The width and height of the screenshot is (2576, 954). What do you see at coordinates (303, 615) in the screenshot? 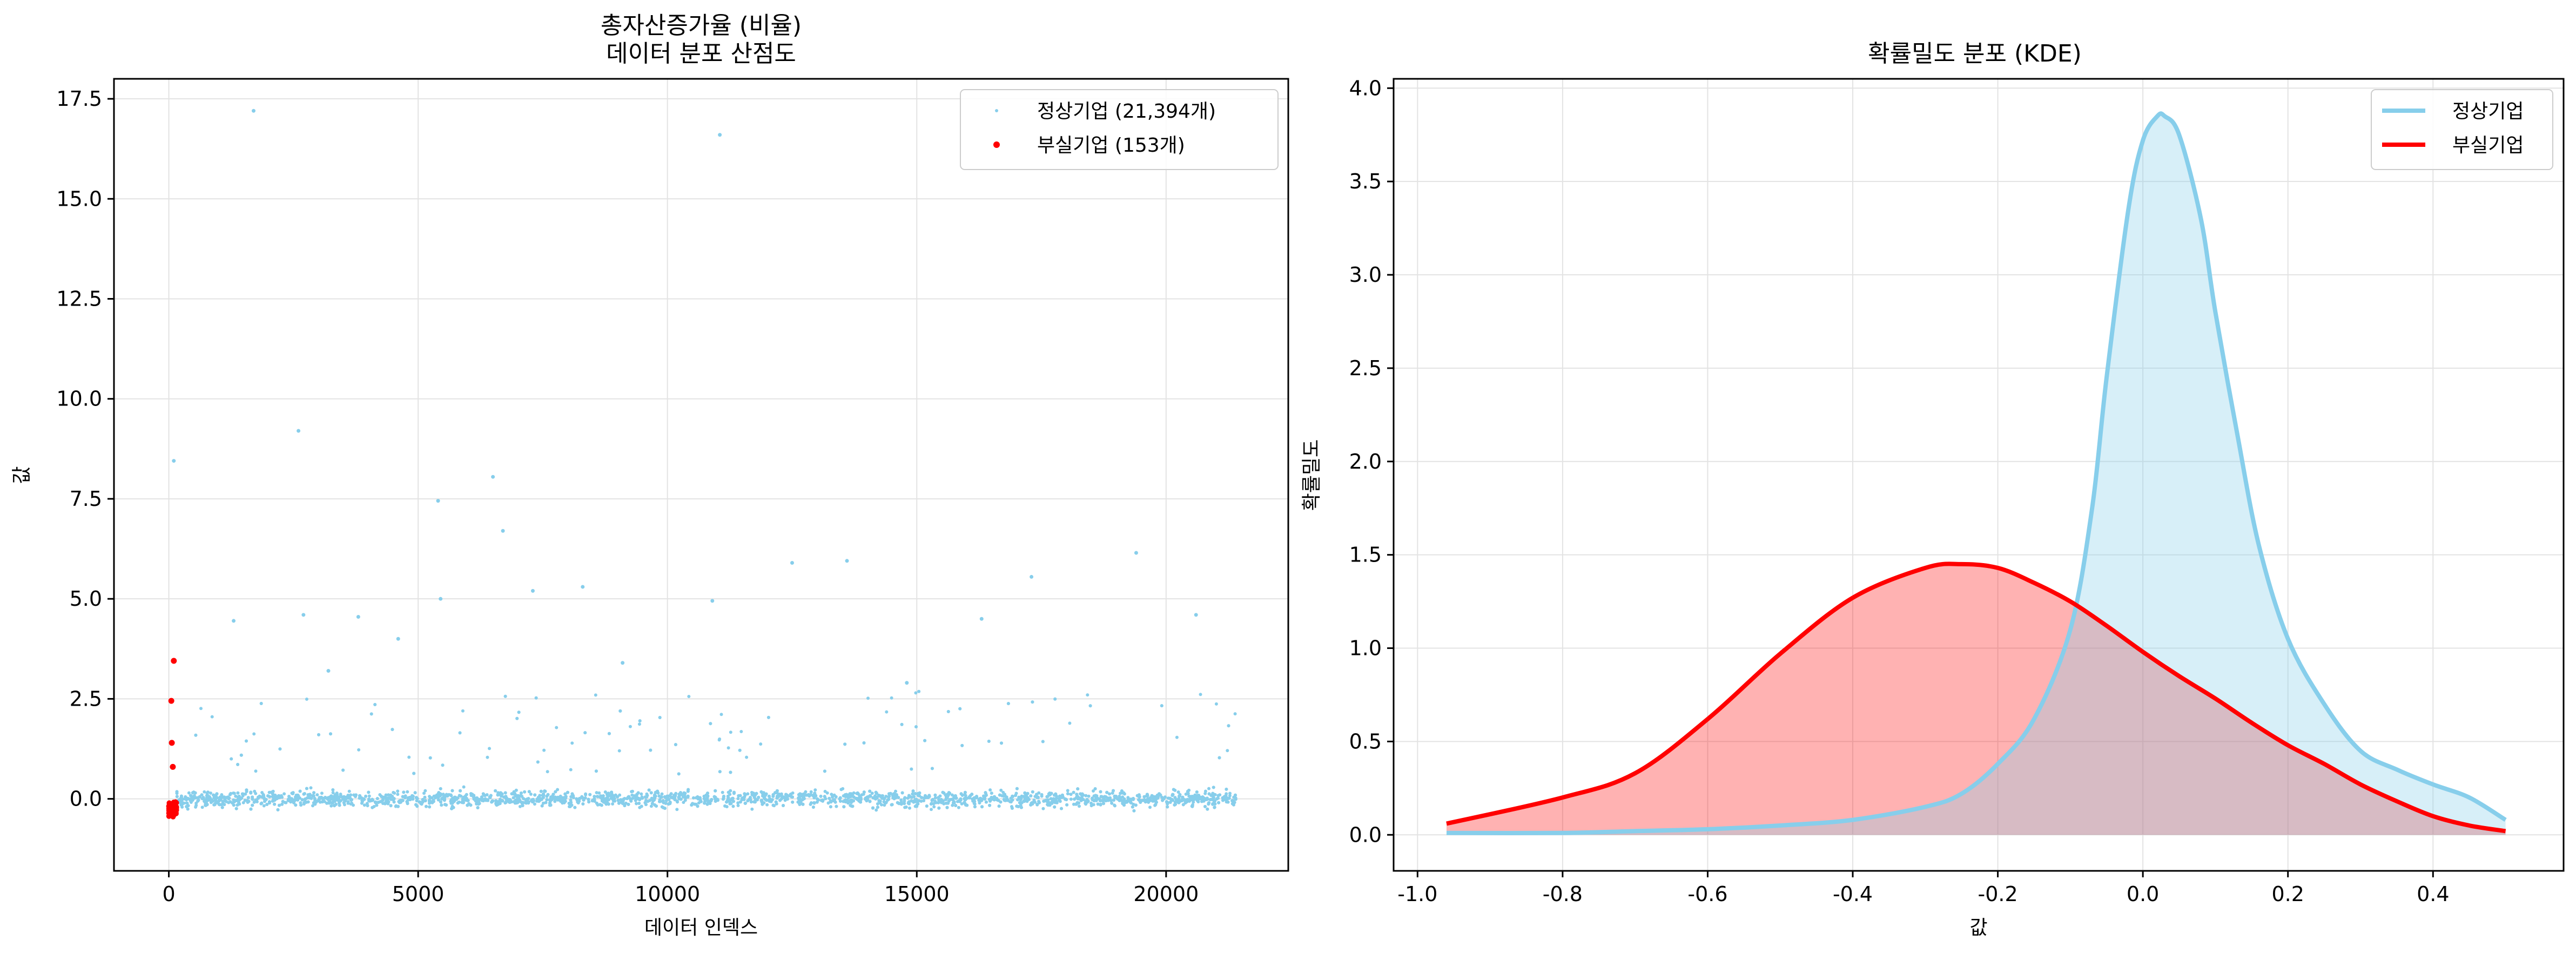
I see `normal-company-outlier-point` at bounding box center [303, 615].